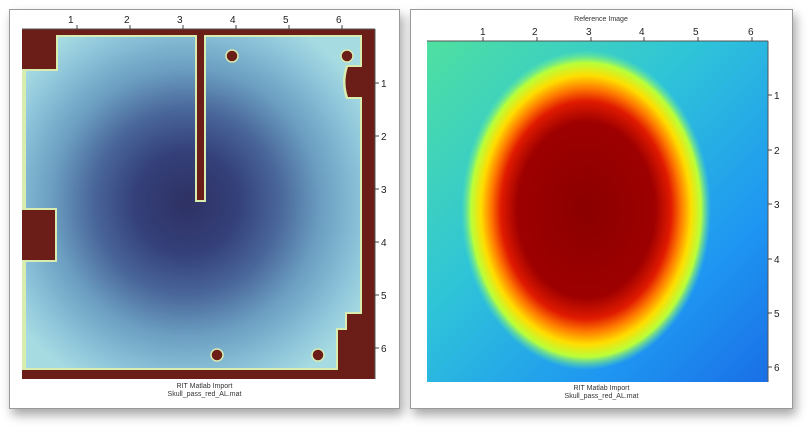 This screenshot has width=812, height=431. What do you see at coordinates (381, 217) in the screenshot?
I see `left-y-axis: 1 2 3 4 5 6` at bounding box center [381, 217].